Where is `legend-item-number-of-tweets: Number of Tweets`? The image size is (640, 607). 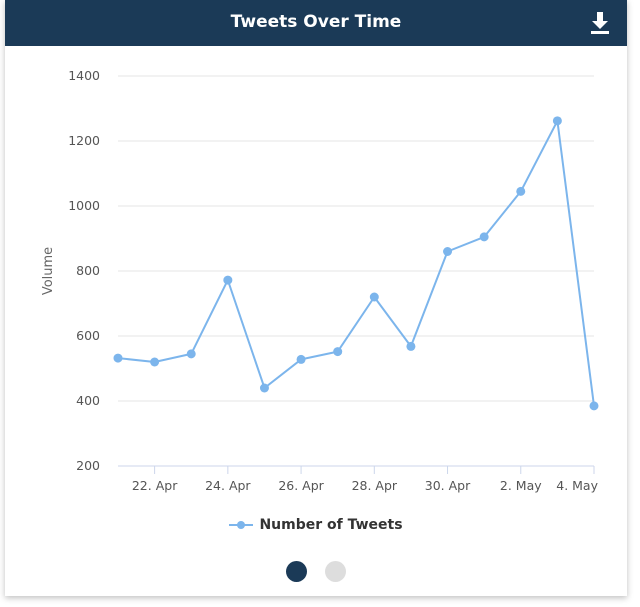 legend-item-number-of-tweets: Number of Tweets is located at coordinates (316, 525).